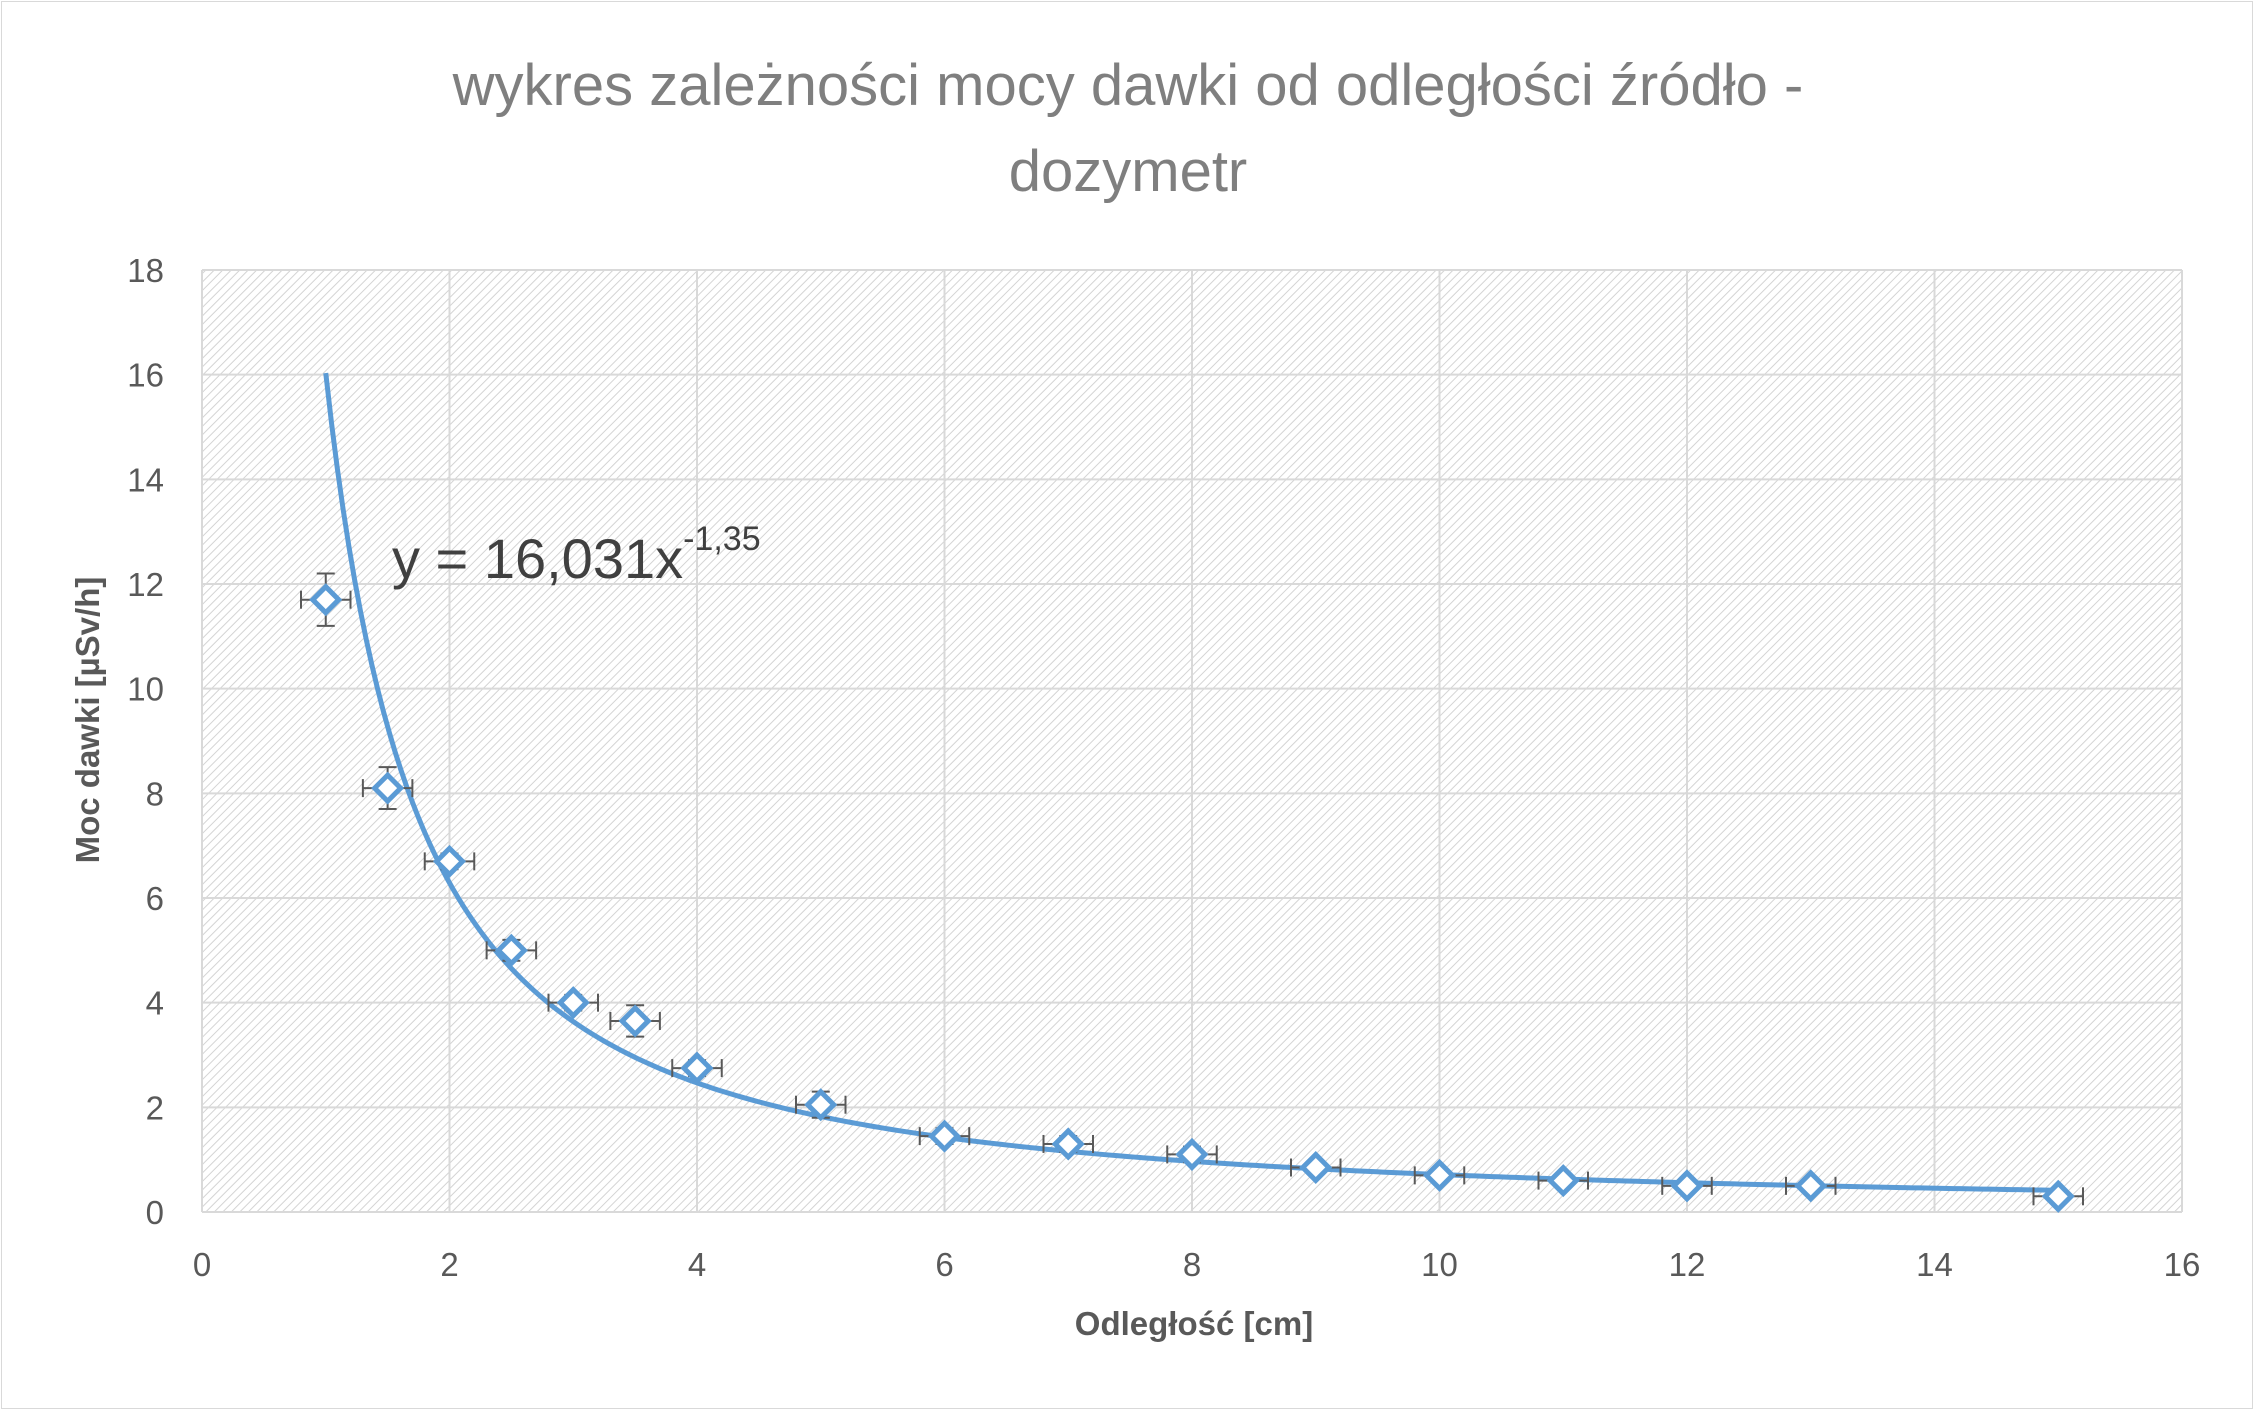 The image size is (2256, 1412). What do you see at coordinates (155, 898) in the screenshot?
I see `y-tick-label: 6` at bounding box center [155, 898].